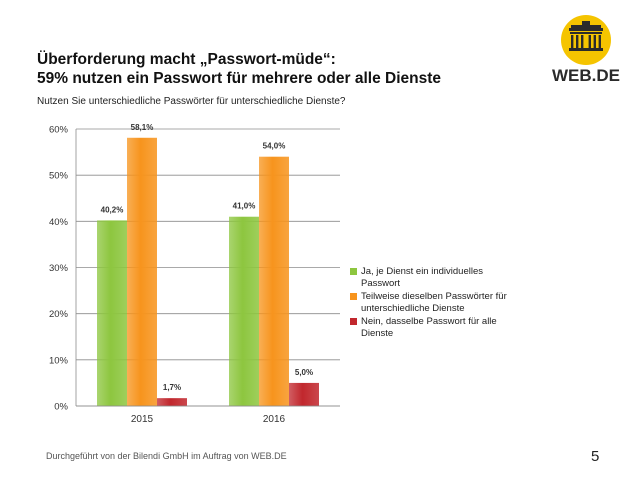  What do you see at coordinates (244, 206) in the screenshot?
I see `data-label: 41,0%` at bounding box center [244, 206].